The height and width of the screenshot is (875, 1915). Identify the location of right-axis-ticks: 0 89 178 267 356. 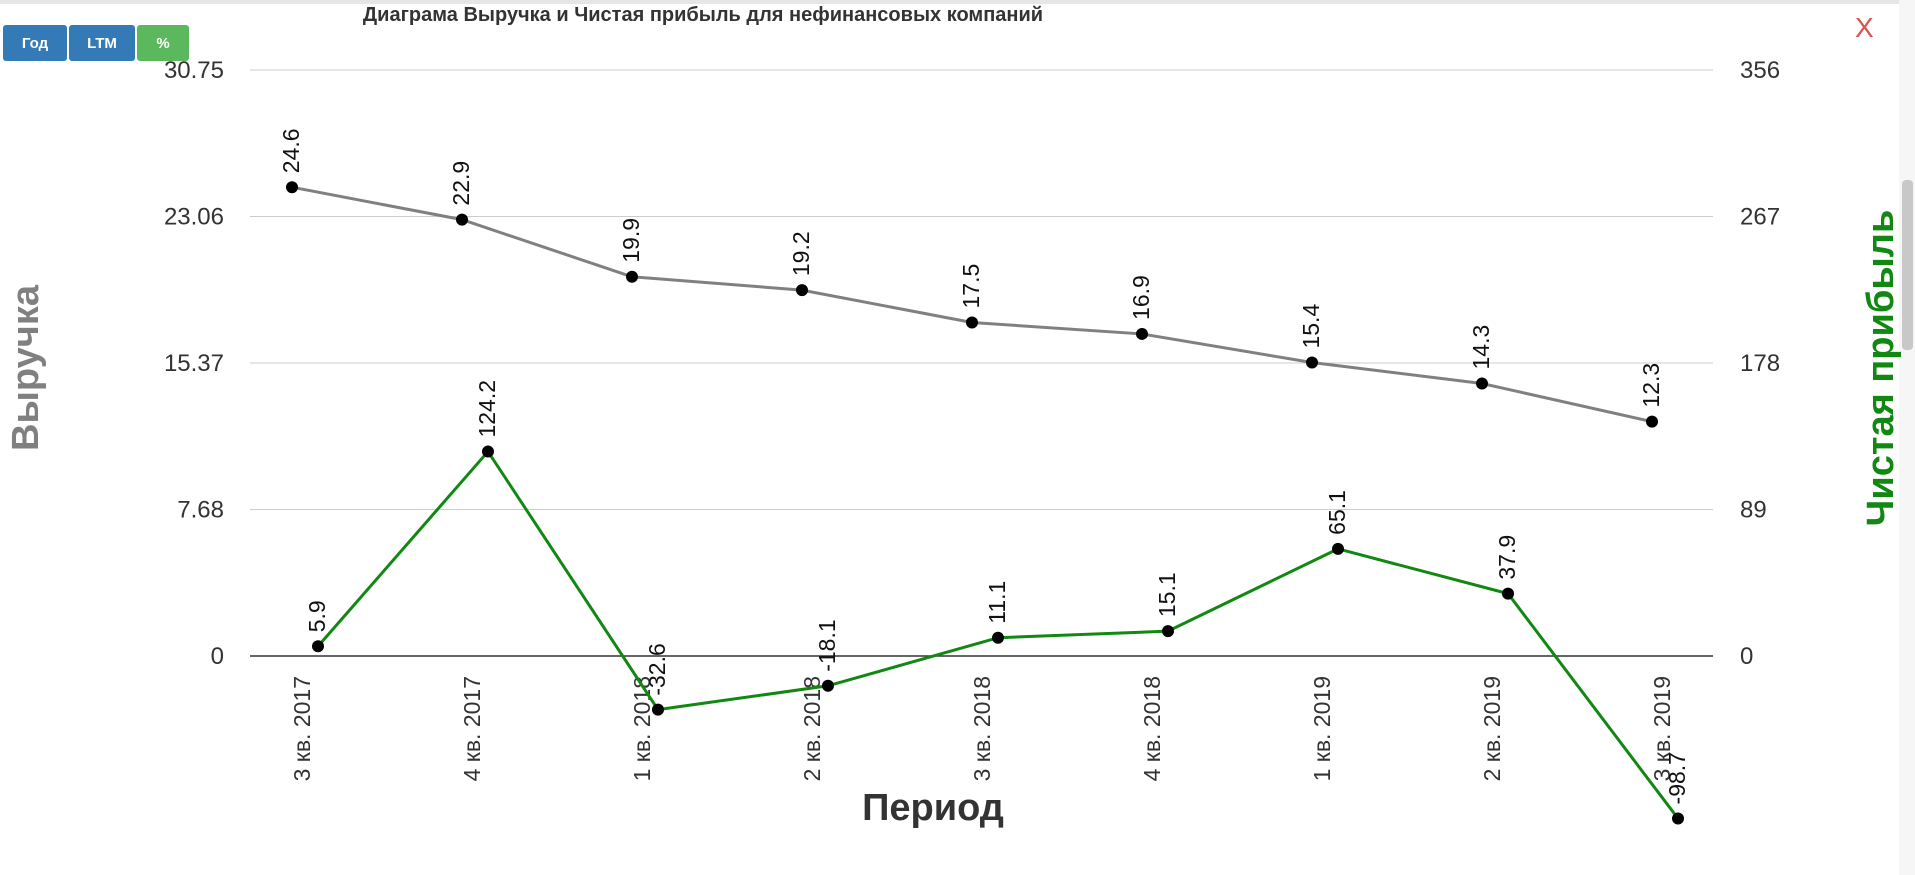
(1760, 363).